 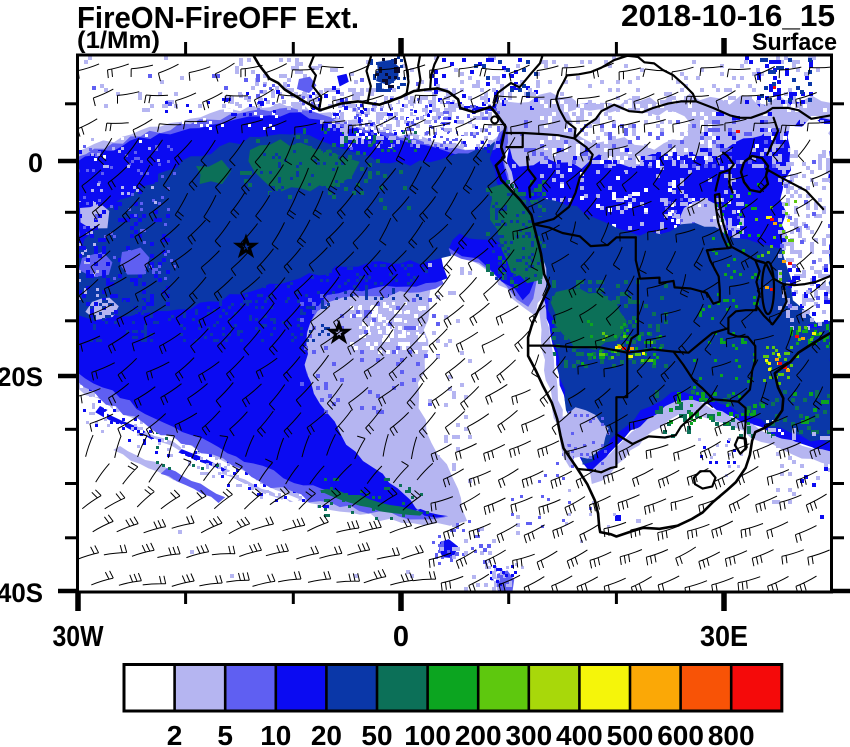 What do you see at coordinates (731, 733) in the screenshot?
I see `svg-text: 800` at bounding box center [731, 733].